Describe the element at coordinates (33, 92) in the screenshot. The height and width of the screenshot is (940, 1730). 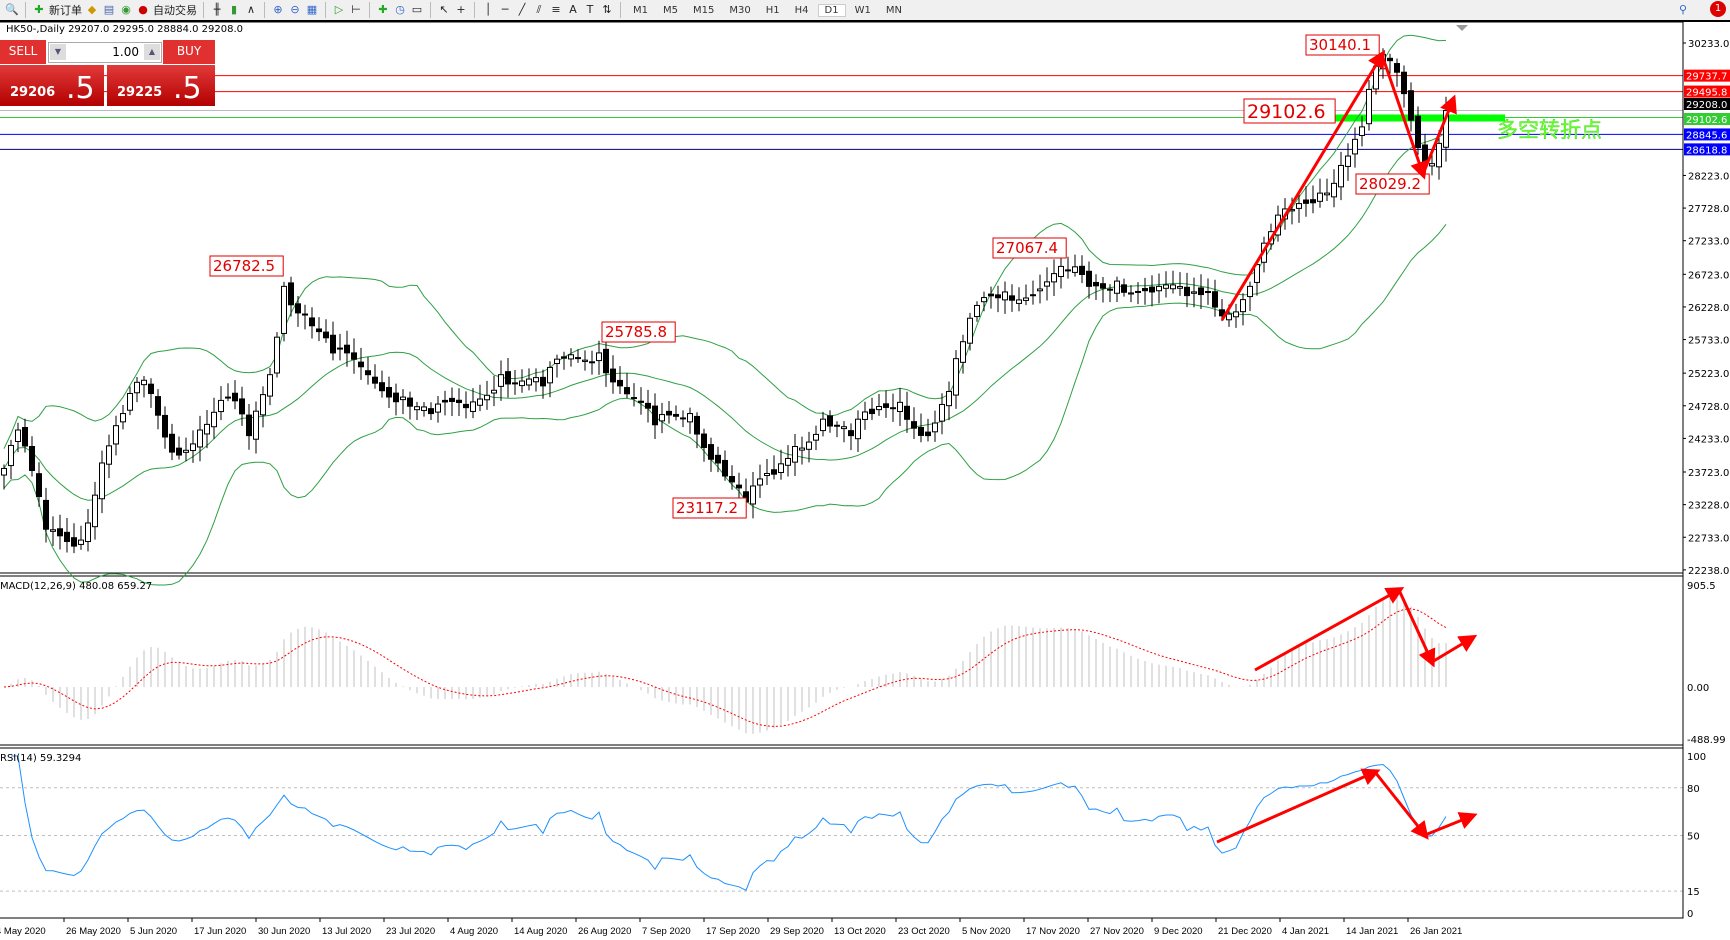
I see `sell-price: 29206` at that location.